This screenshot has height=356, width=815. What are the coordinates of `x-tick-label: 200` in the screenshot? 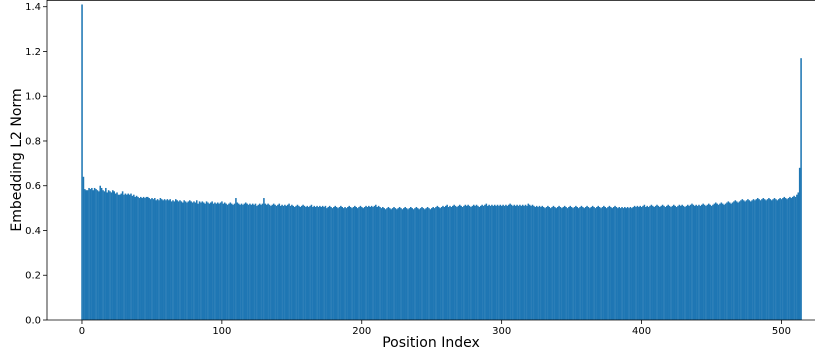 It's located at (361, 331).